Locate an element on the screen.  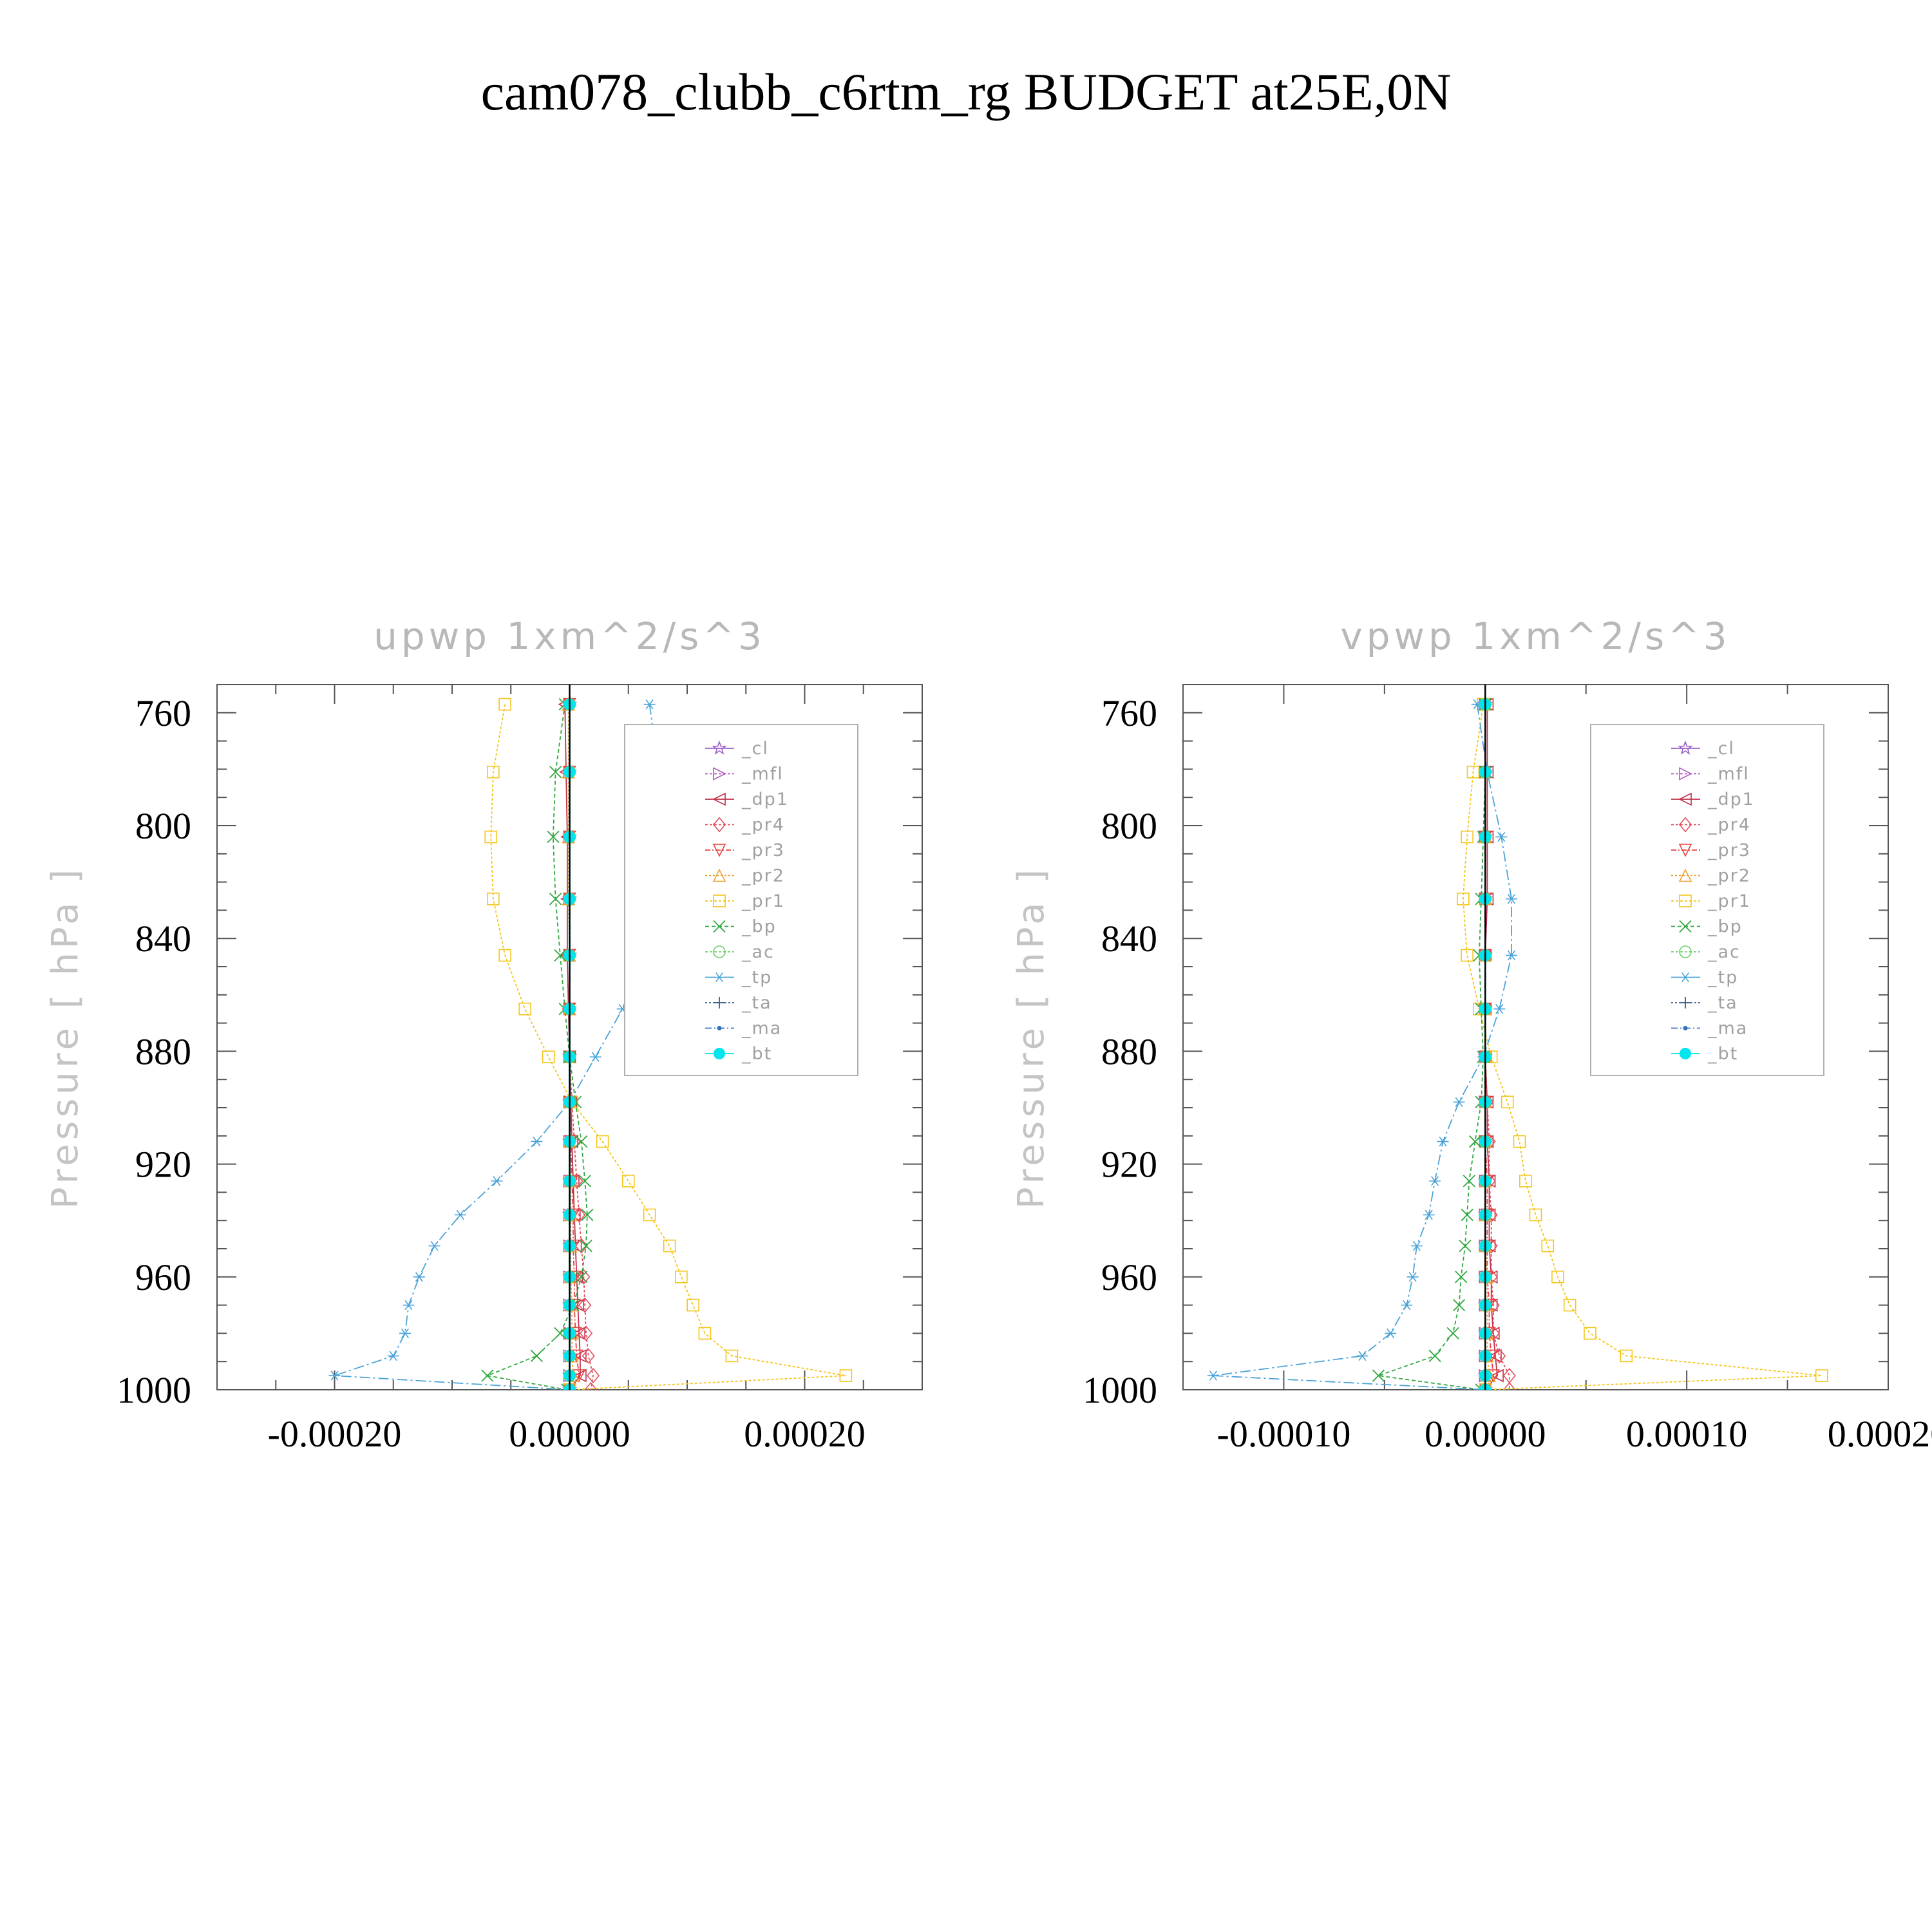
legend-item-tp: _tp is located at coordinates (1704, 978).